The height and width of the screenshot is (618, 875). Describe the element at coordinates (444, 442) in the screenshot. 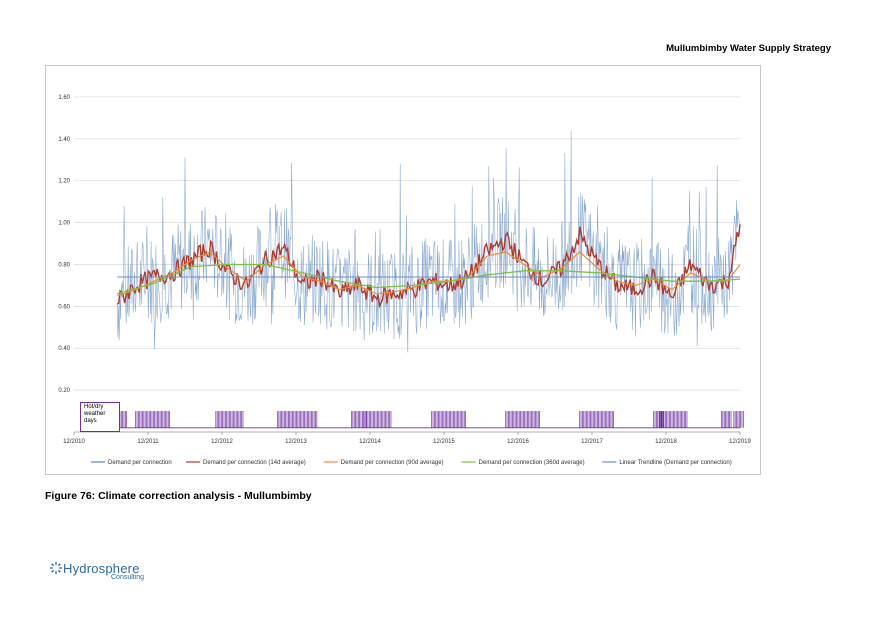

I see `x-tick-label: 12/2015` at that location.